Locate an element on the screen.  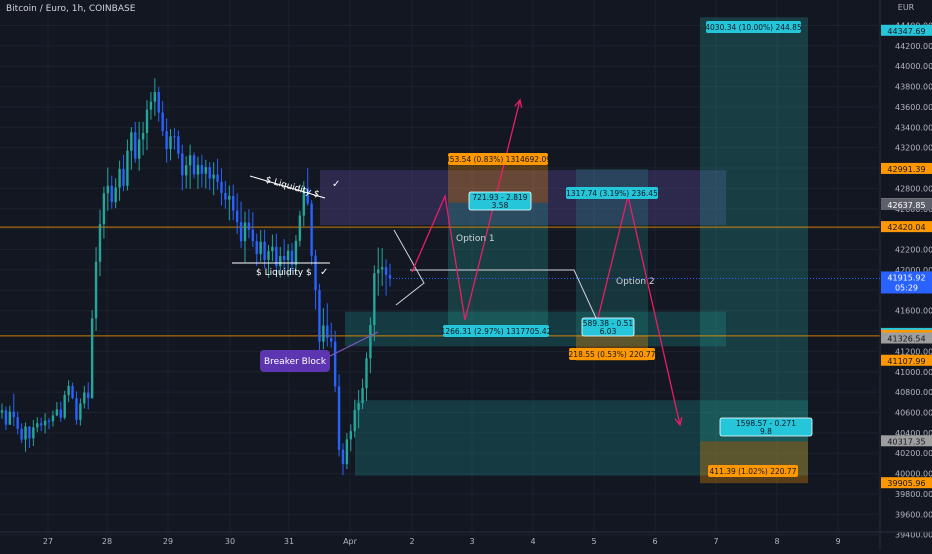
x-tick-label: 5 is located at coordinates (593, 541).